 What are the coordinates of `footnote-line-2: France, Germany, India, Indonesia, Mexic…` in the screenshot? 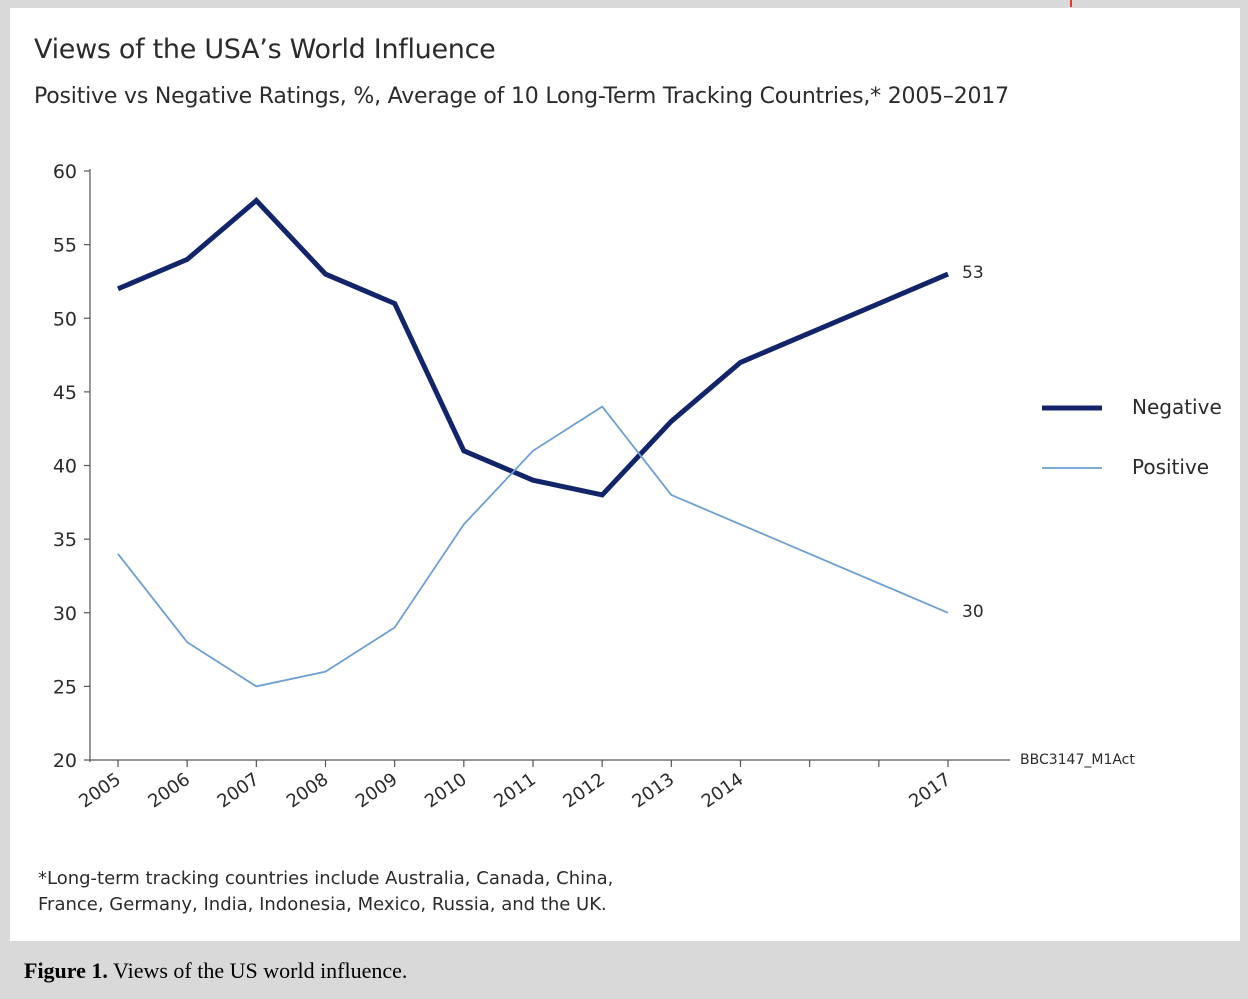 It's located at (322, 904).